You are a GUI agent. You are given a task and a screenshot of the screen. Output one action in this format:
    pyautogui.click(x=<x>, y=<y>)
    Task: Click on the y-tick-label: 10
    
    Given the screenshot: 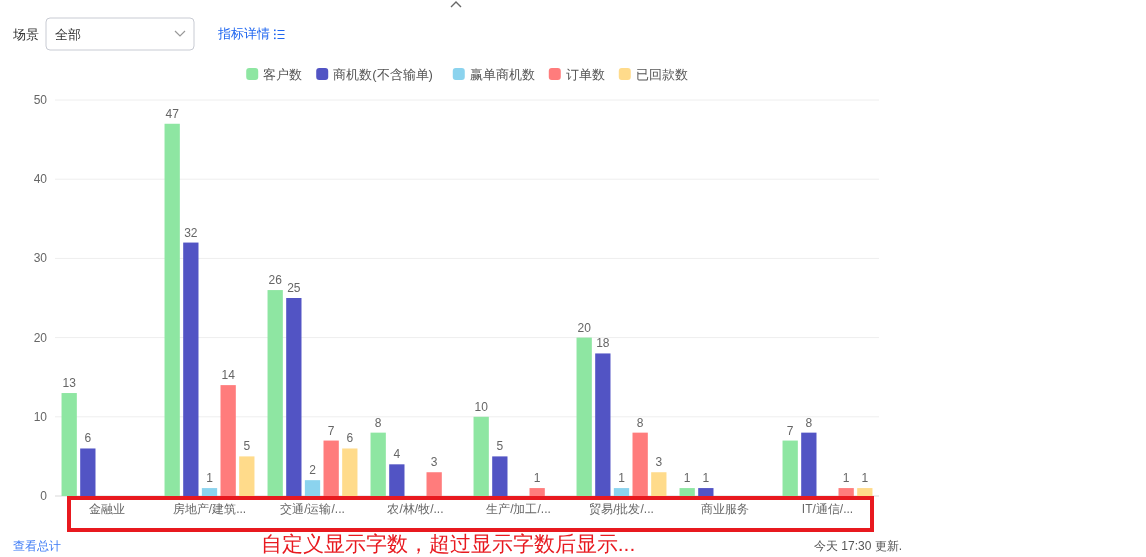 What is the action you would take?
    pyautogui.click(x=40, y=416)
    